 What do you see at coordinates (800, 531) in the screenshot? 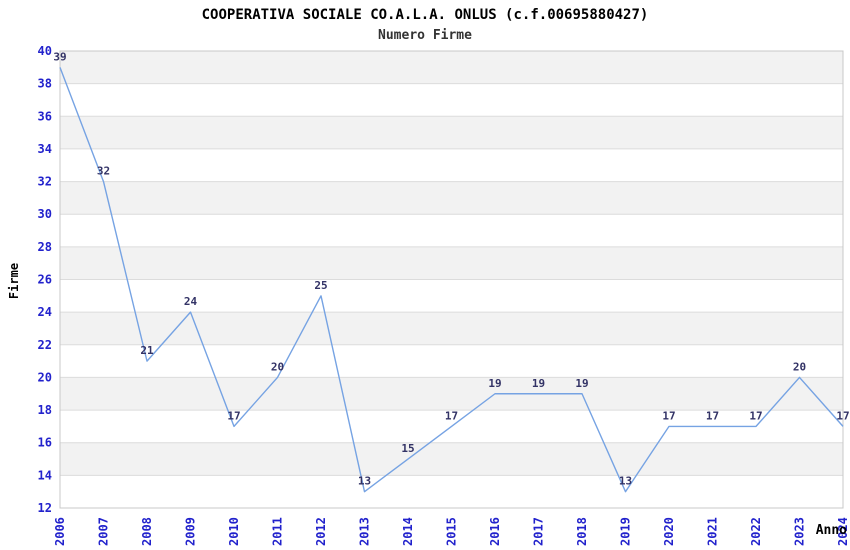
I see `x-tick-label: 2023` at bounding box center [800, 531].